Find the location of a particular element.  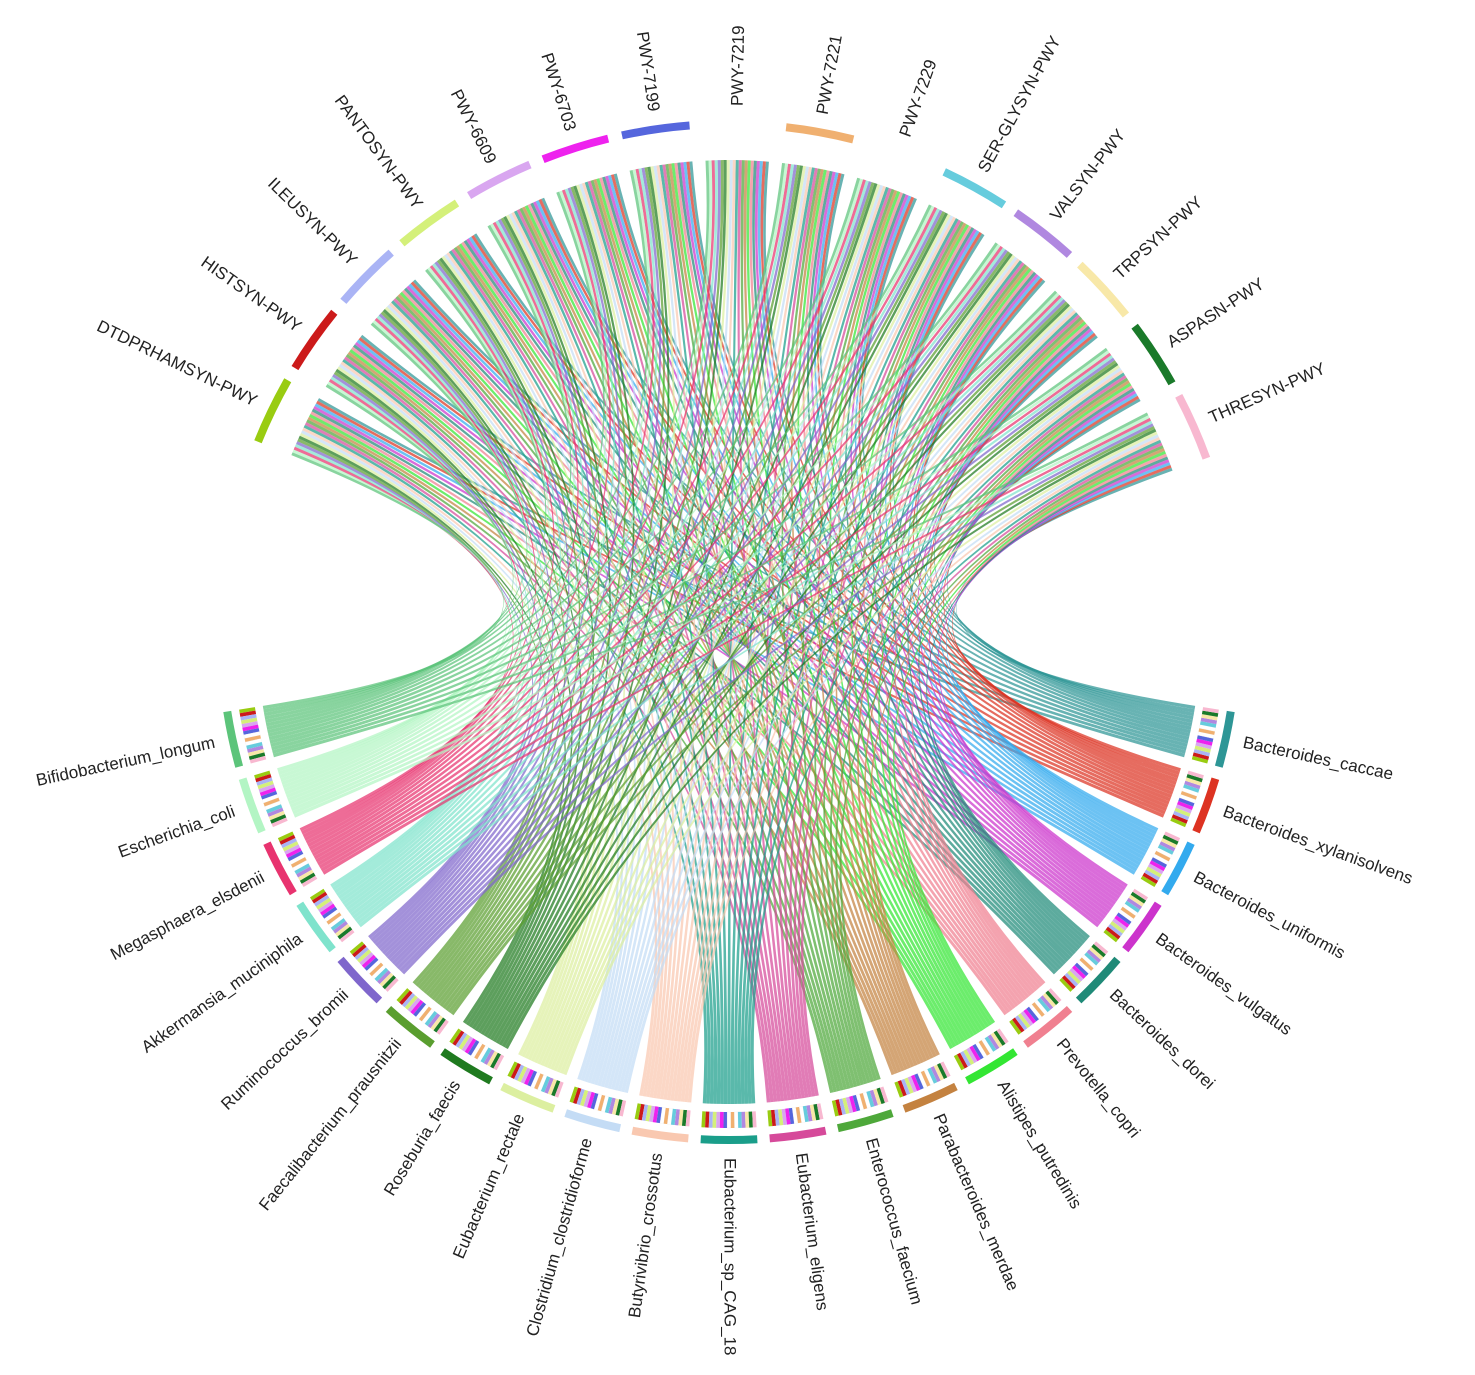

sector-arc-Bacteroides_caccae is located at coordinates (1224, 739).